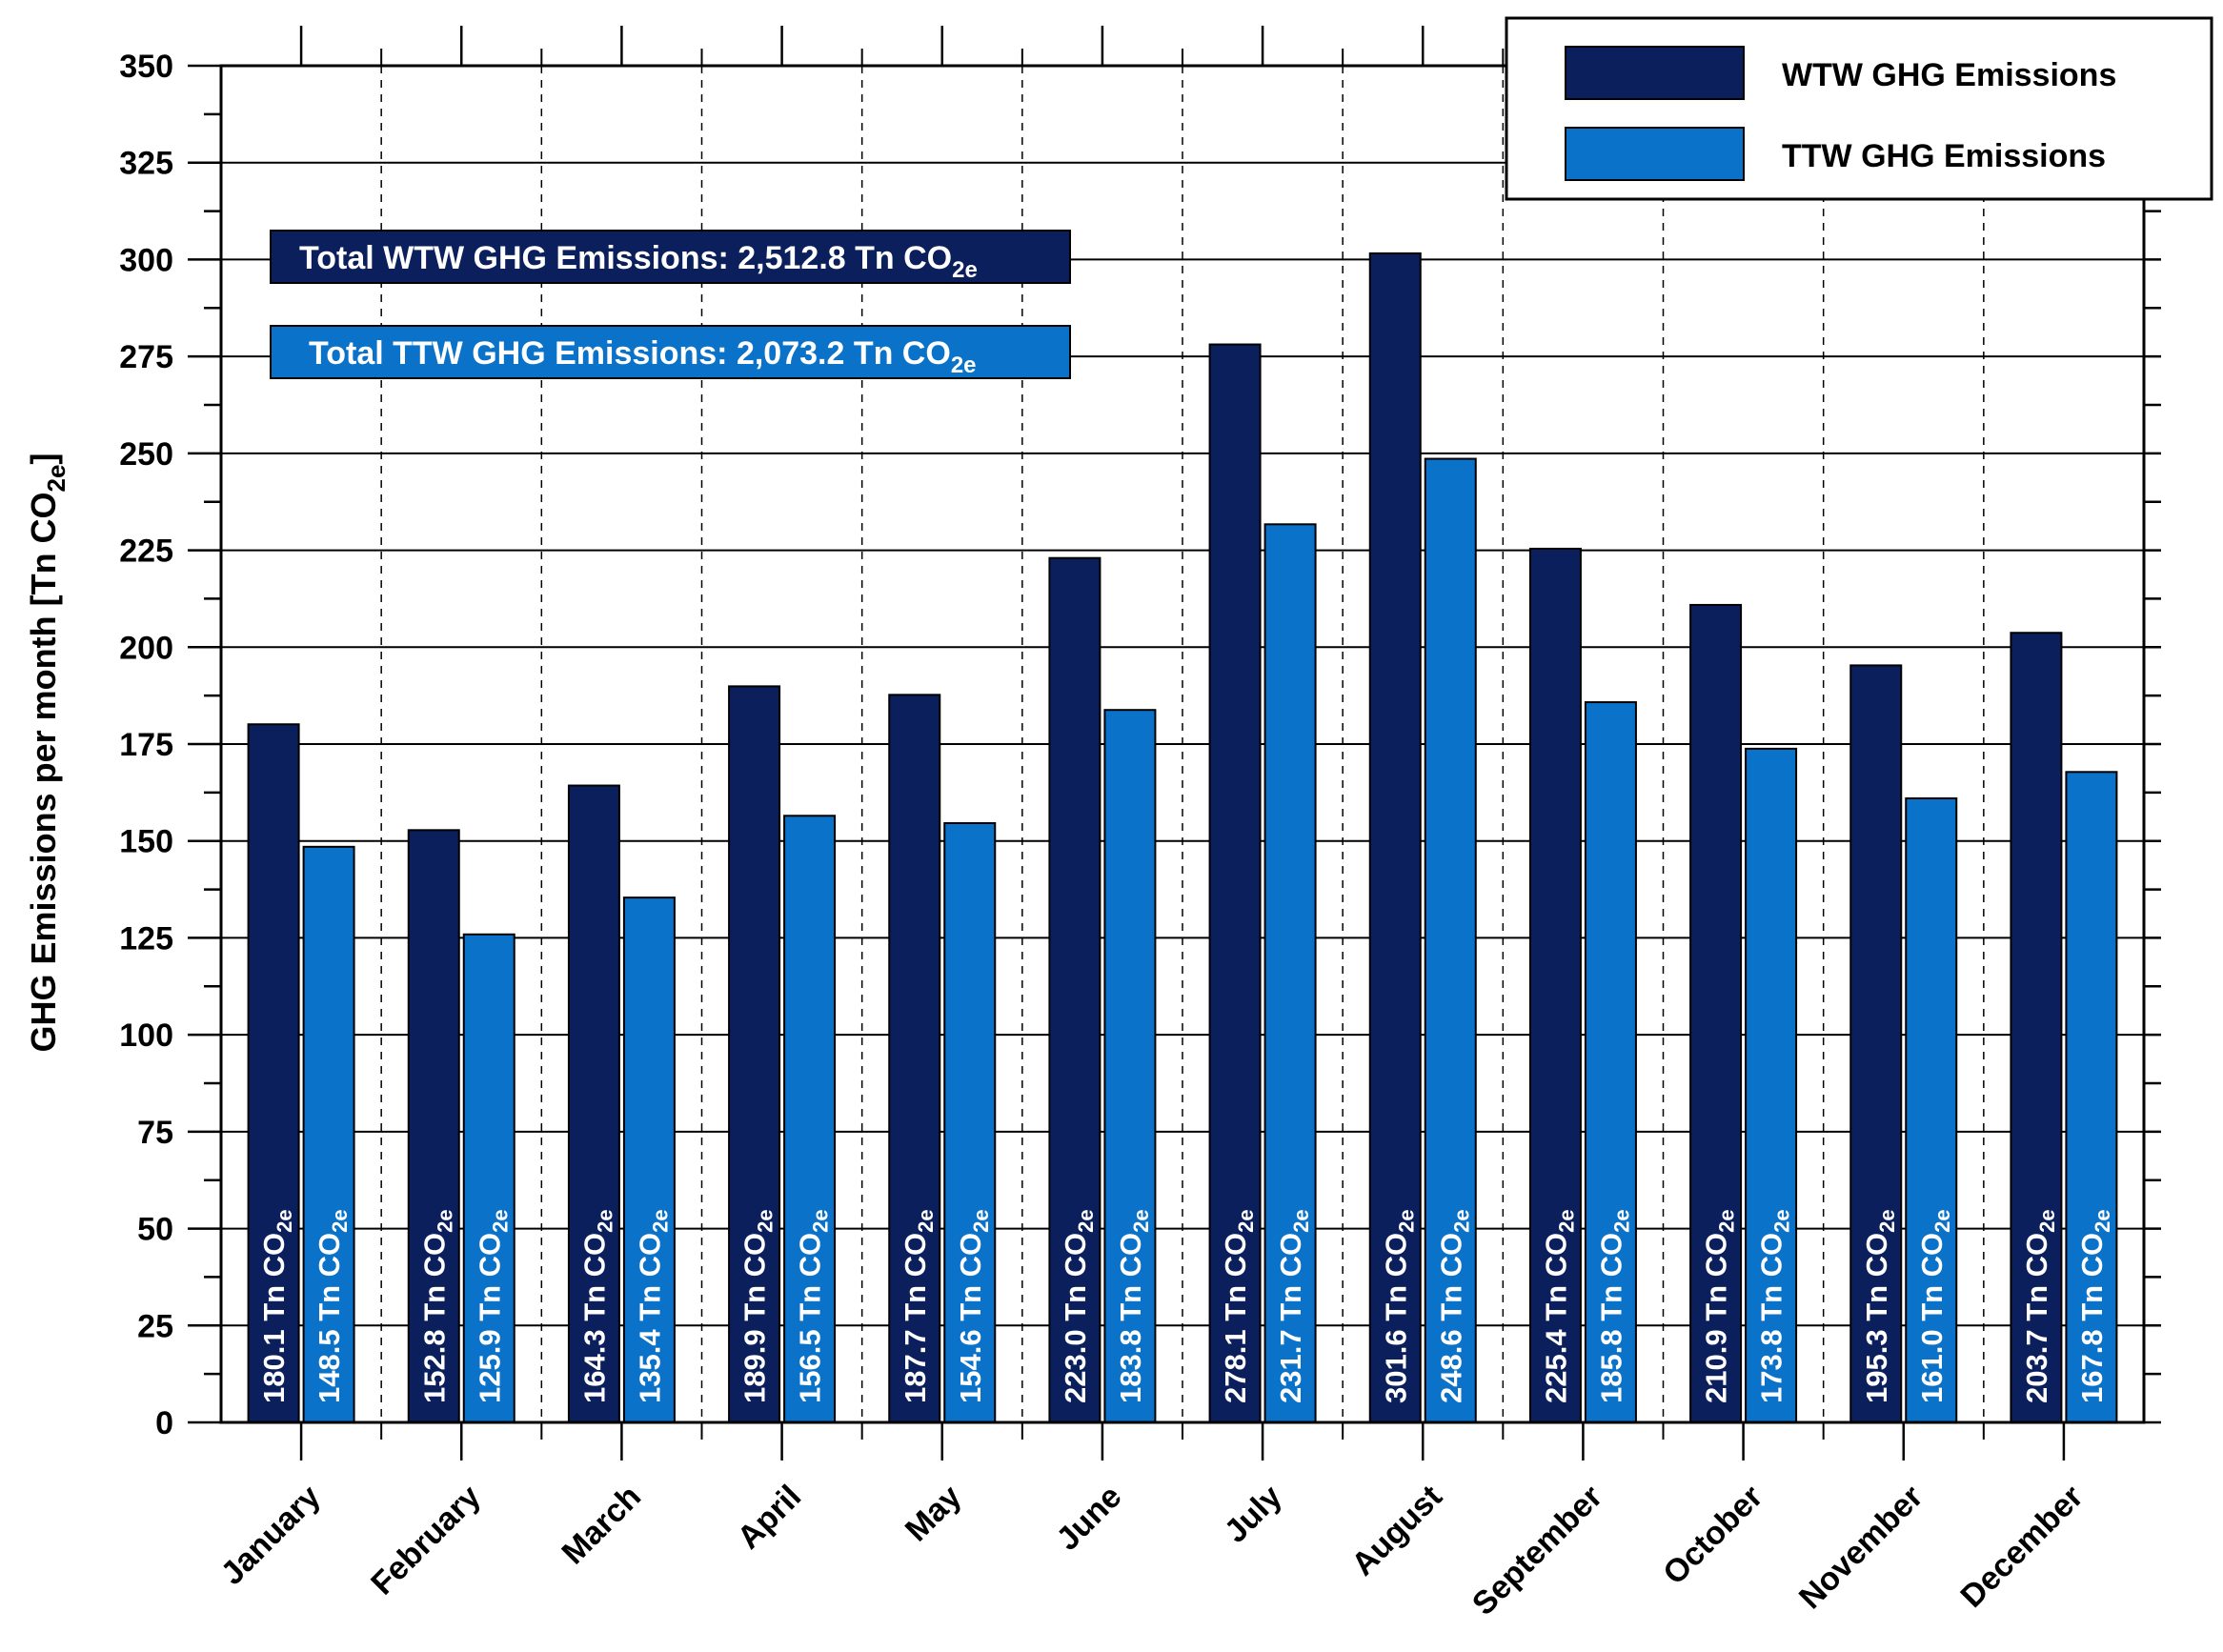  What do you see at coordinates (919, 1306) in the screenshot?
I see `bar-value-label: 187.7 Tn CO2e` at bounding box center [919, 1306].